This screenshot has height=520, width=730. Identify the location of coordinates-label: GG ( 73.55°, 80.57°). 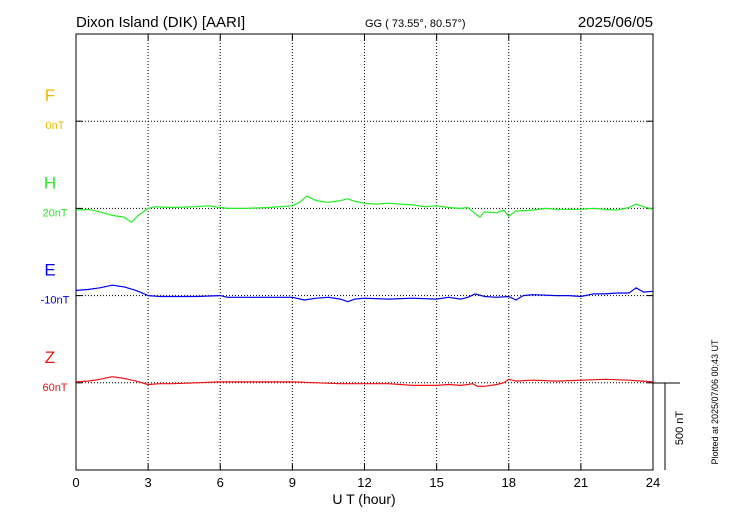
(415, 24).